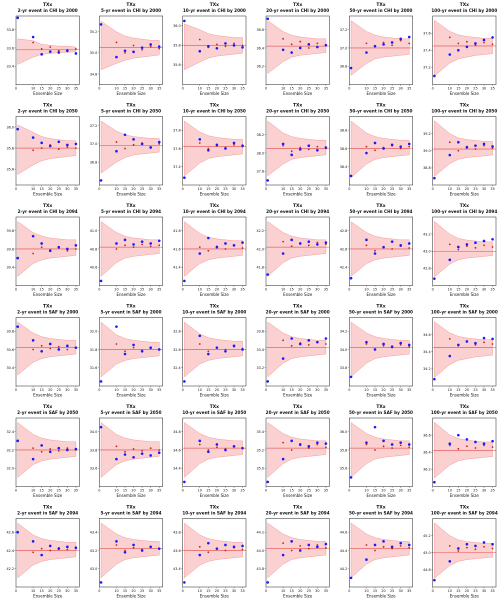 The image size is (500, 603). What do you see at coordinates (94, 432) in the screenshot?
I see `y-tick-label: 34.0` at bounding box center [94, 432].